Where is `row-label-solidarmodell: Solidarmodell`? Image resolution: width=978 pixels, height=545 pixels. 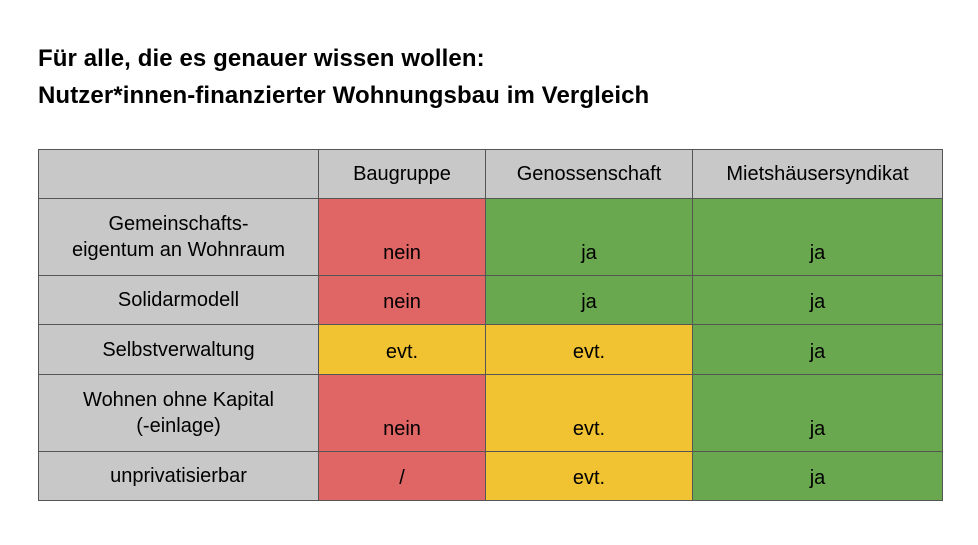
row-label-solidarmodell: Solidarmodell is located at coordinates (178, 300).